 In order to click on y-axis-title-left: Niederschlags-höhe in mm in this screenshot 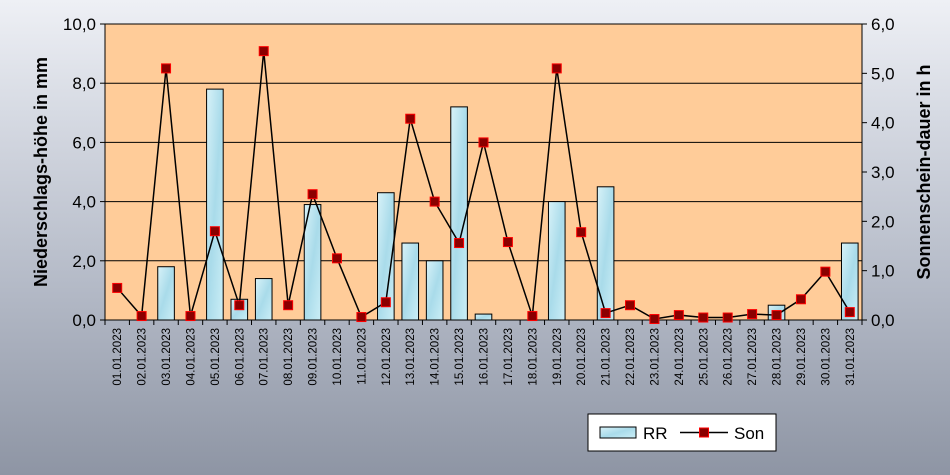, I will do `click(41, 172)`.